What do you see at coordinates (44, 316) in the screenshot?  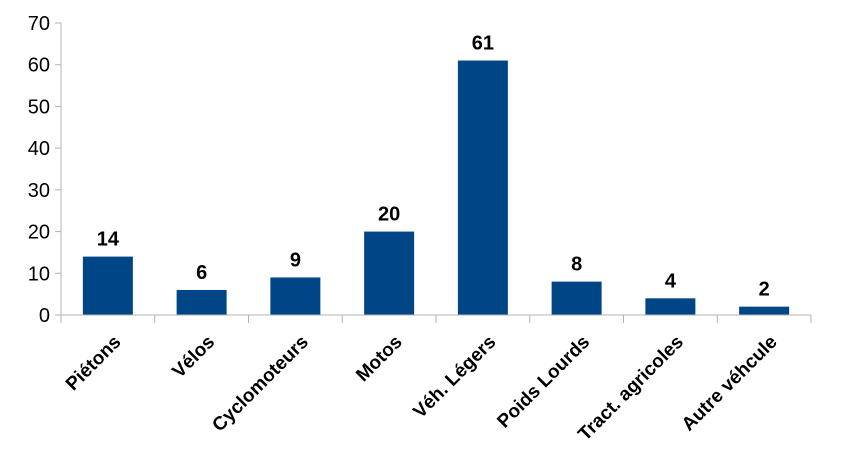 I see `y-tick-label: 0` at bounding box center [44, 316].